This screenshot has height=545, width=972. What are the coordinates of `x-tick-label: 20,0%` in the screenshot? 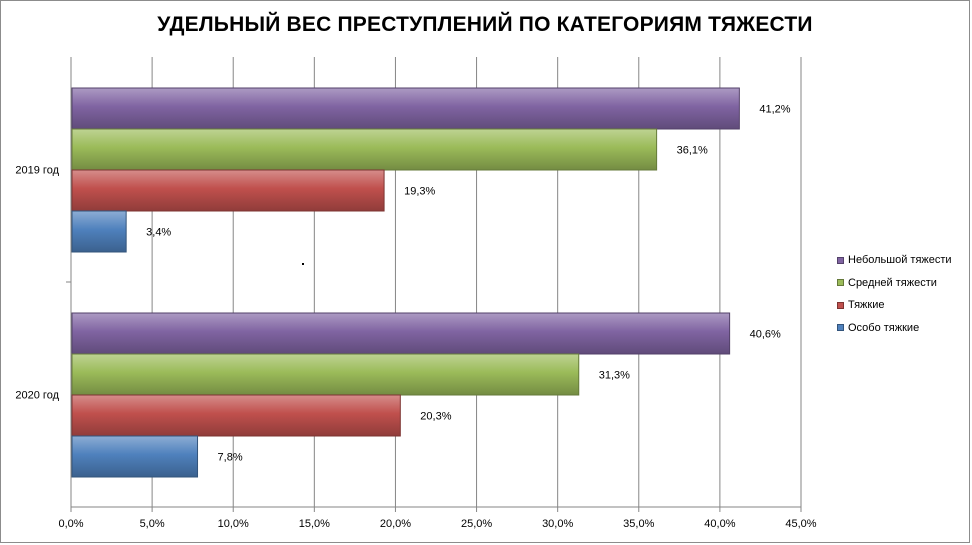 It's located at (395, 524).